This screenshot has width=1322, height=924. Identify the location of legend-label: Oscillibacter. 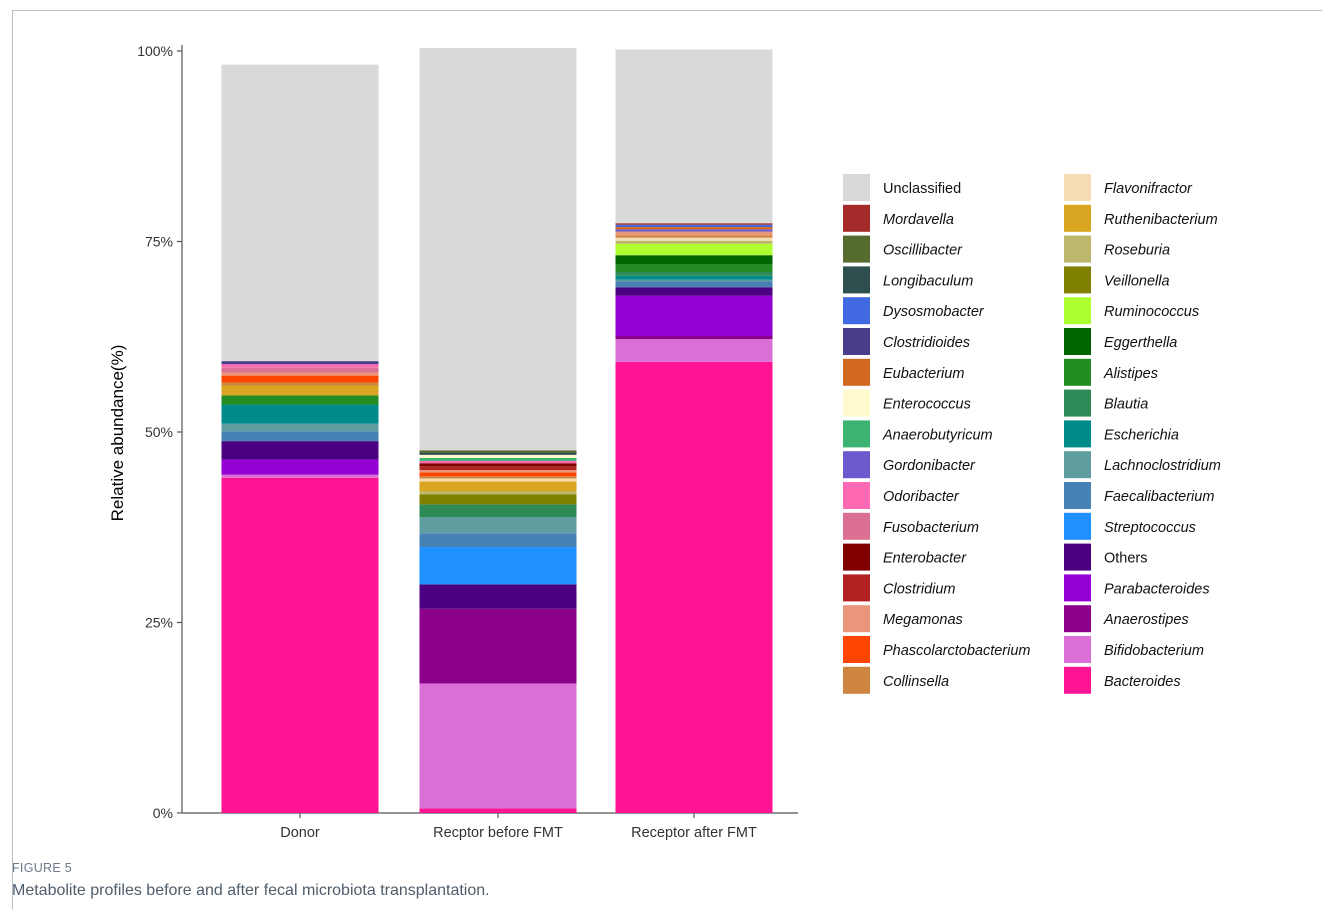
(923, 251).